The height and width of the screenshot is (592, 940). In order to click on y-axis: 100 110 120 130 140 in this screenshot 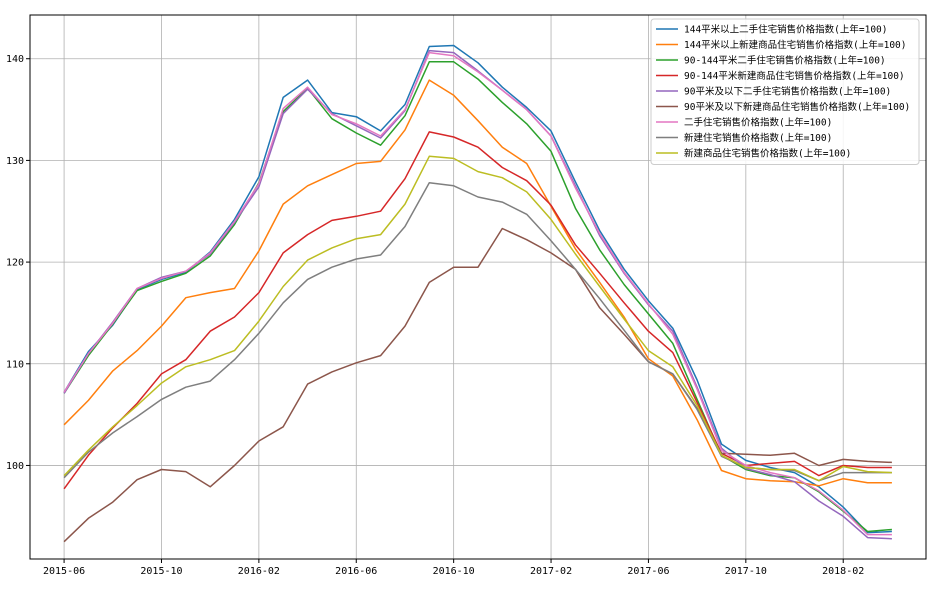, I will do `click(18, 263)`.